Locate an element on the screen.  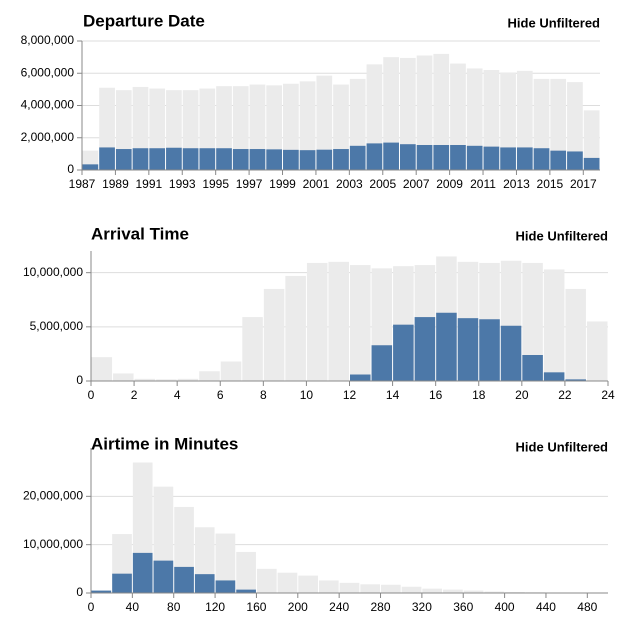
x-tick-label: 200 is located at coordinates (298, 607).